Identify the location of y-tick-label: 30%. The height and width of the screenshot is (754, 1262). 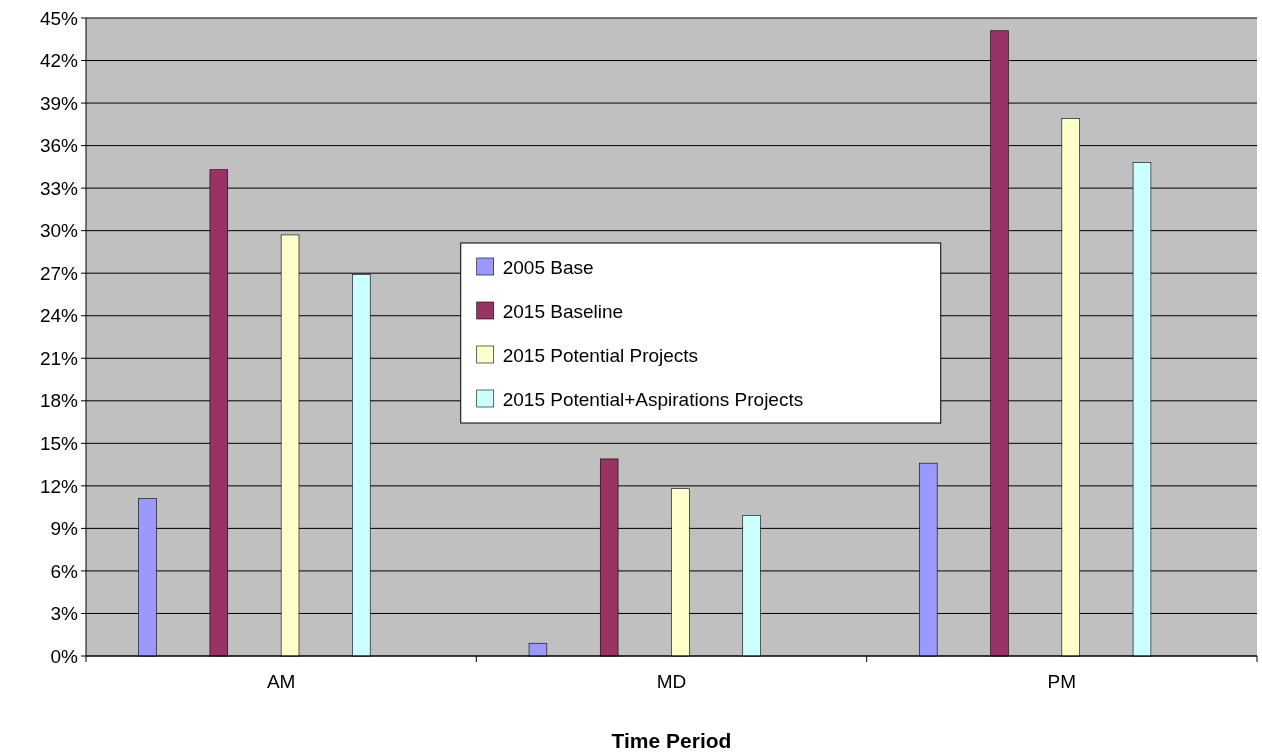
(59, 231).